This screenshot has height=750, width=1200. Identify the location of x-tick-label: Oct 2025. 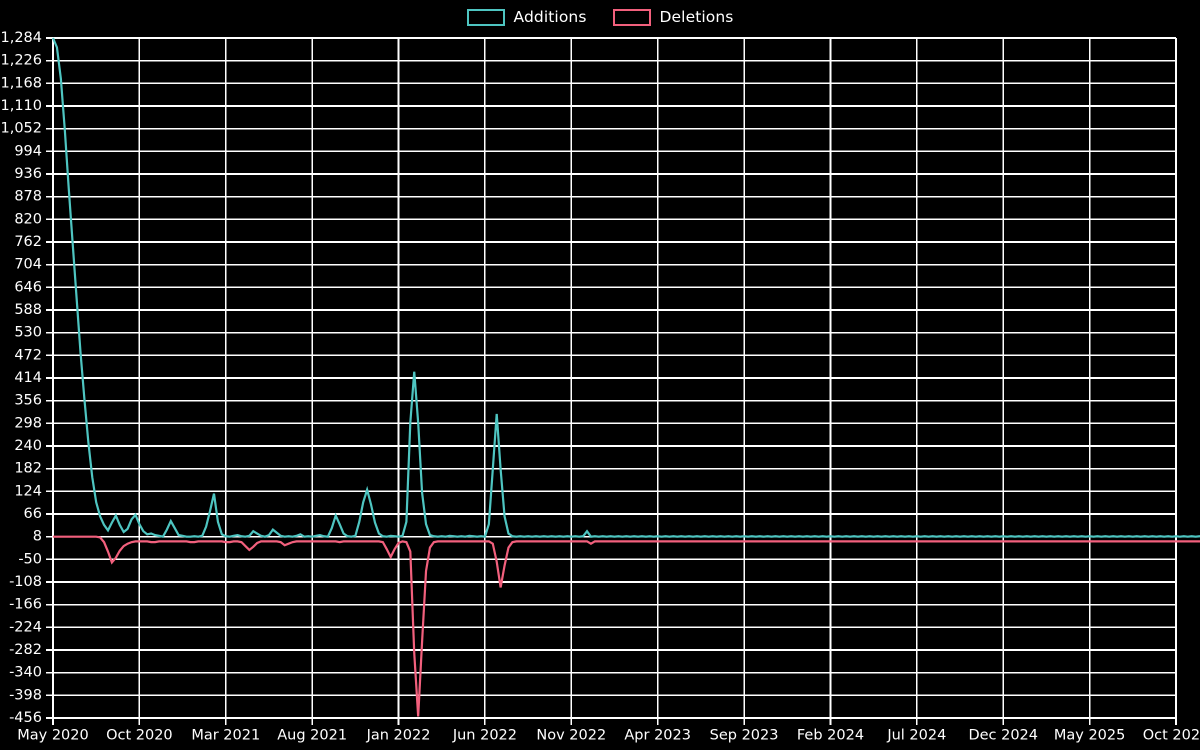
(1171, 736).